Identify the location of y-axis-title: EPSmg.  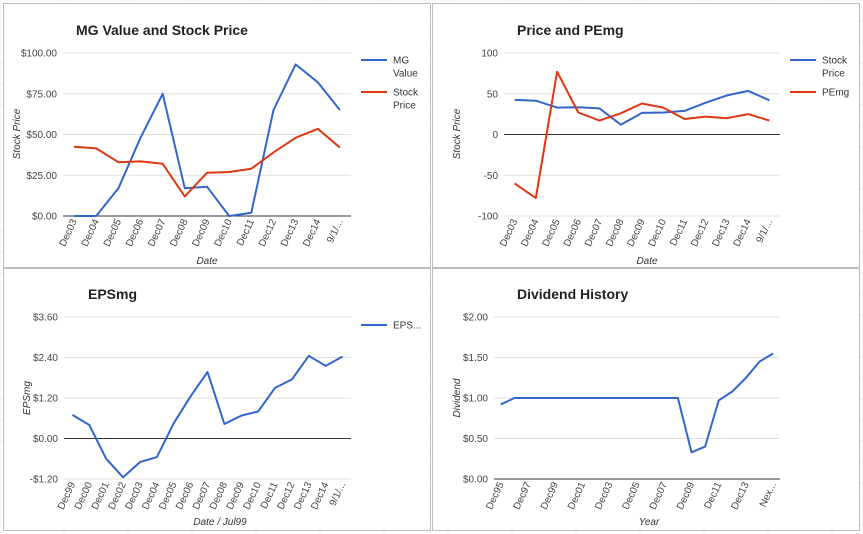
(27, 398).